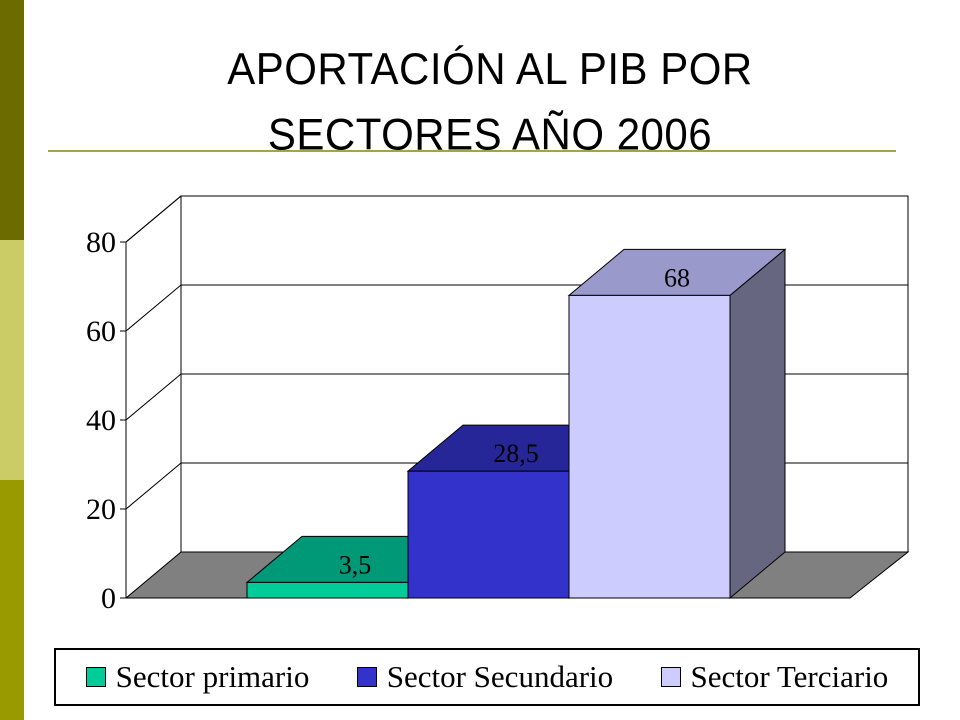 This screenshot has height=720, width=960. I want to click on legend-swatch-primario, so click(95, 677).